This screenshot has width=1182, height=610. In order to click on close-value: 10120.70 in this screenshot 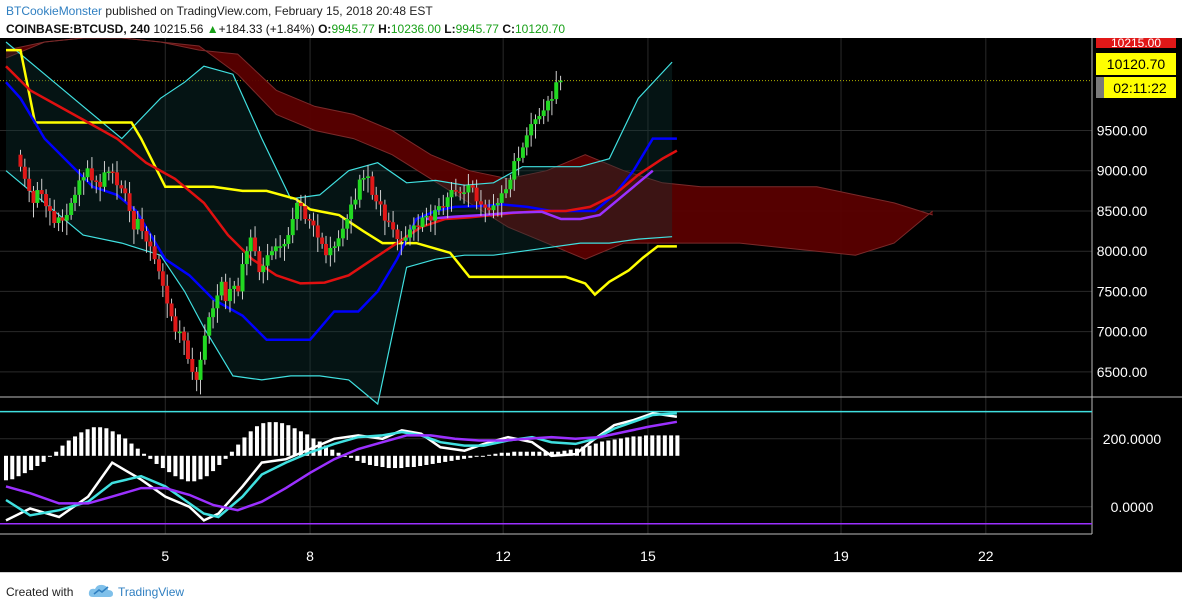, I will do `click(540, 29)`.